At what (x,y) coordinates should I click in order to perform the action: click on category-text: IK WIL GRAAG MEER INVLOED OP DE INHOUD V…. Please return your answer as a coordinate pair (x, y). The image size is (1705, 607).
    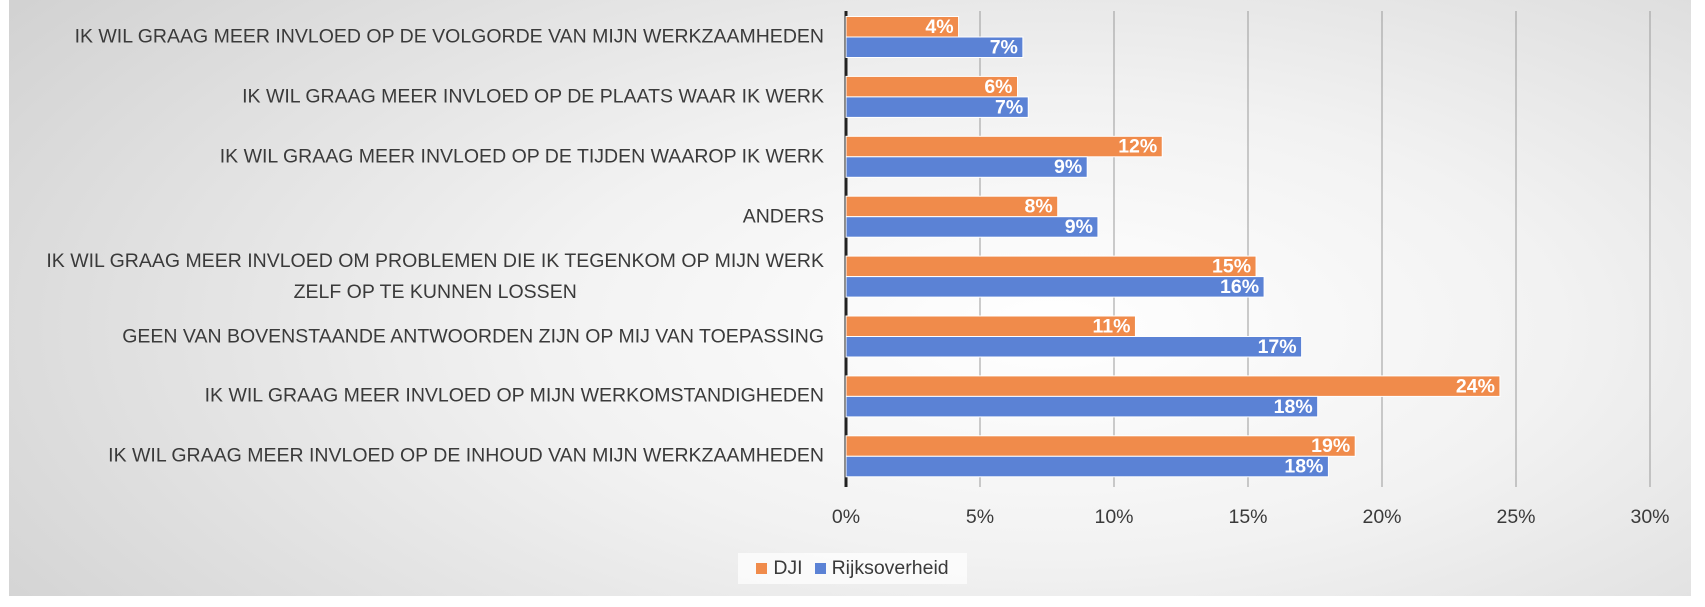
    Looking at the image, I should click on (466, 455).